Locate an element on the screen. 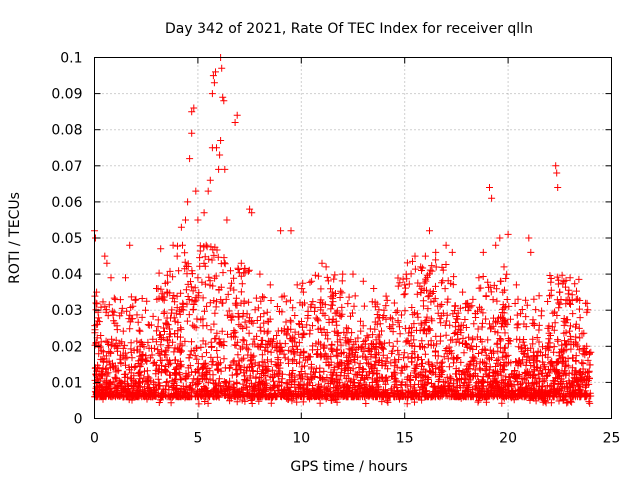 The height and width of the screenshot is (480, 640). y-tick-label: 0.04 is located at coordinates (66, 275).